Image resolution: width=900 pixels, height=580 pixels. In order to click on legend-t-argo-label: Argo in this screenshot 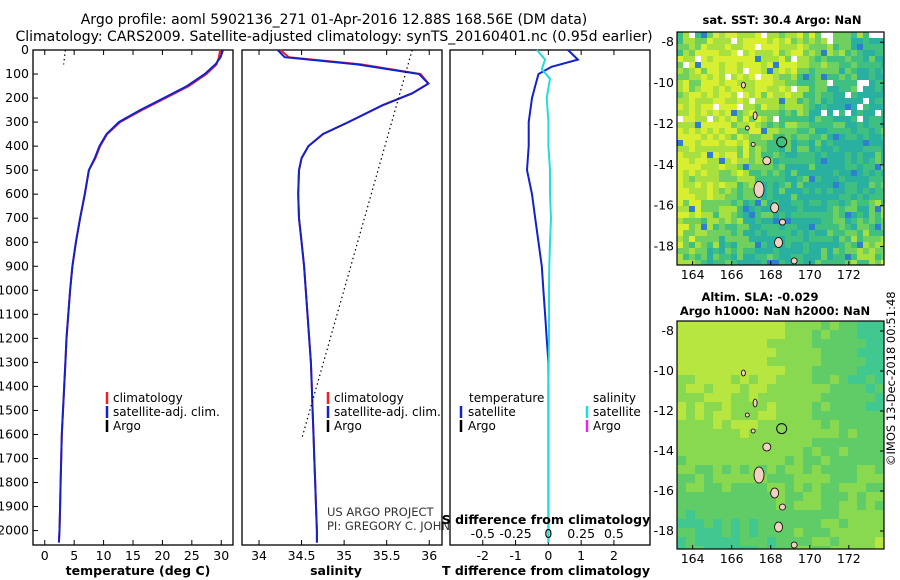, I will do `click(482, 426)`.